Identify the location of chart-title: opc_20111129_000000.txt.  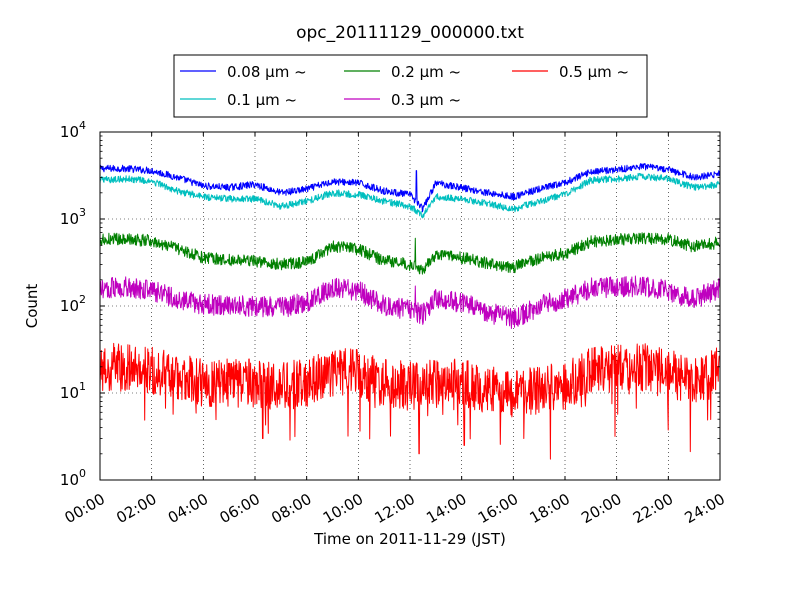
(410, 33).